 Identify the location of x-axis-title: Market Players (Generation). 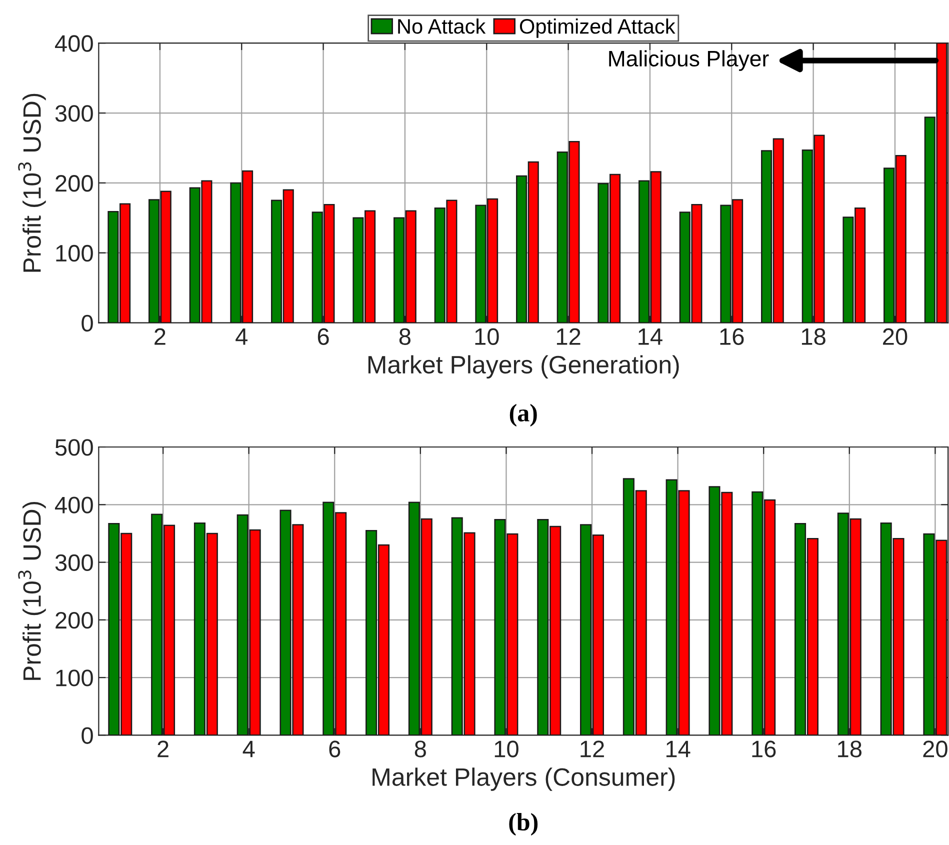
(523, 367).